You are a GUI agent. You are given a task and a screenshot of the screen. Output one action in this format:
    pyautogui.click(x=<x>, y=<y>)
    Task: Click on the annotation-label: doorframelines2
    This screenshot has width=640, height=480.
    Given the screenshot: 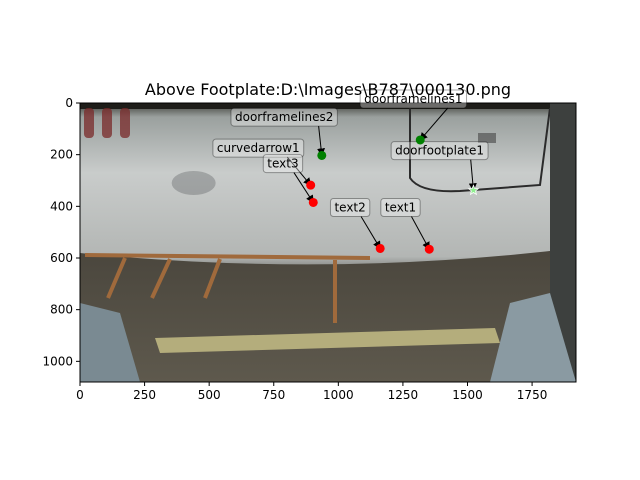 What is the action you would take?
    pyautogui.click(x=284, y=117)
    